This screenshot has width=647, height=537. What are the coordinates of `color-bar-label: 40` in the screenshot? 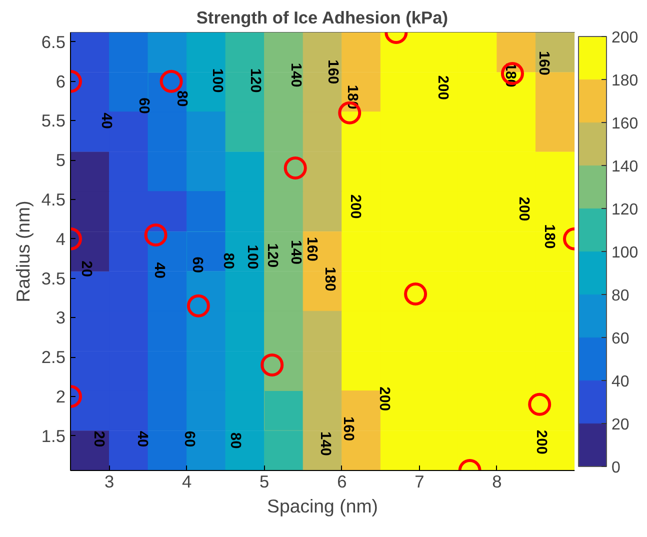 It's located at (621, 382).